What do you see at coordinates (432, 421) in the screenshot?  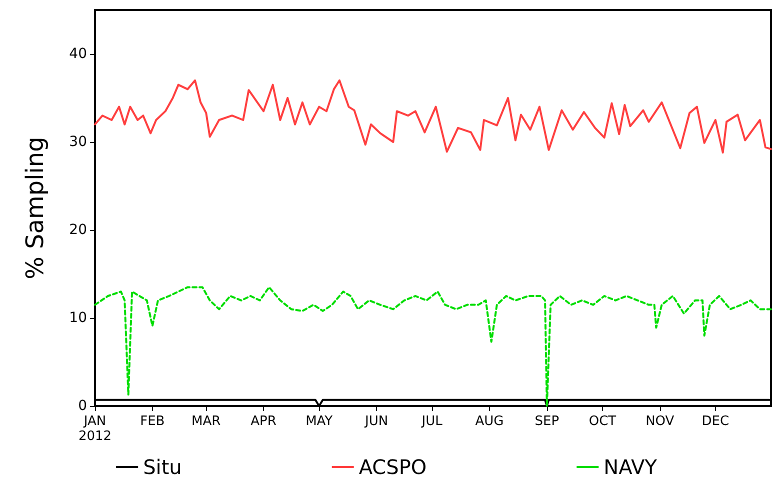 I see `x-tick-label: JUL` at bounding box center [432, 421].